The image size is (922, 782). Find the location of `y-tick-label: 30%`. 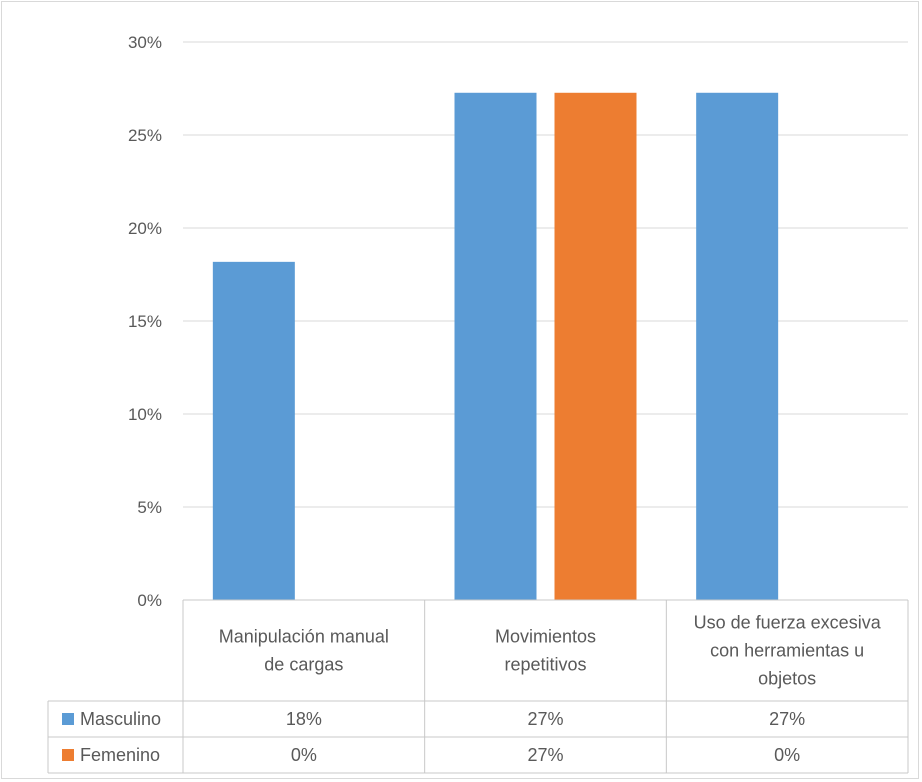

y-tick-label: 30% is located at coordinates (145, 42).